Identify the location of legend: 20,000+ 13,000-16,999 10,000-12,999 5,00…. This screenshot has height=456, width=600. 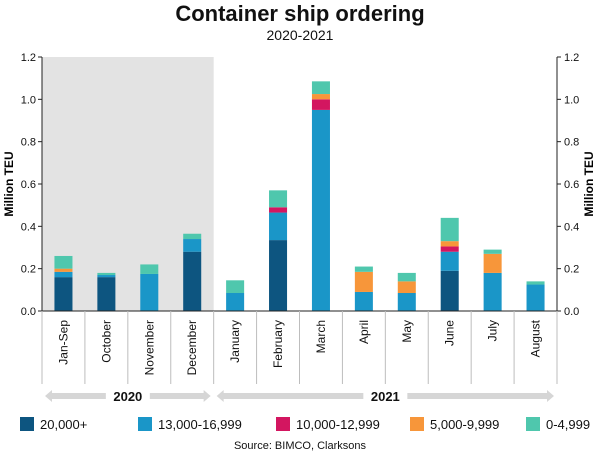
(310, 424).